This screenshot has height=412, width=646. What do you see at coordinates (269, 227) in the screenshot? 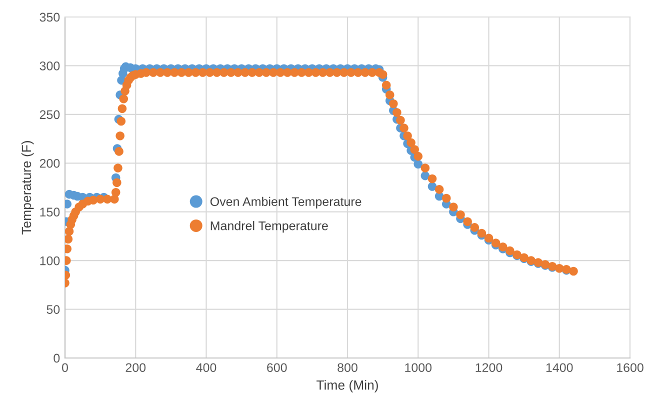
I see `legend-label: Mandrel Temperature` at bounding box center [269, 227].